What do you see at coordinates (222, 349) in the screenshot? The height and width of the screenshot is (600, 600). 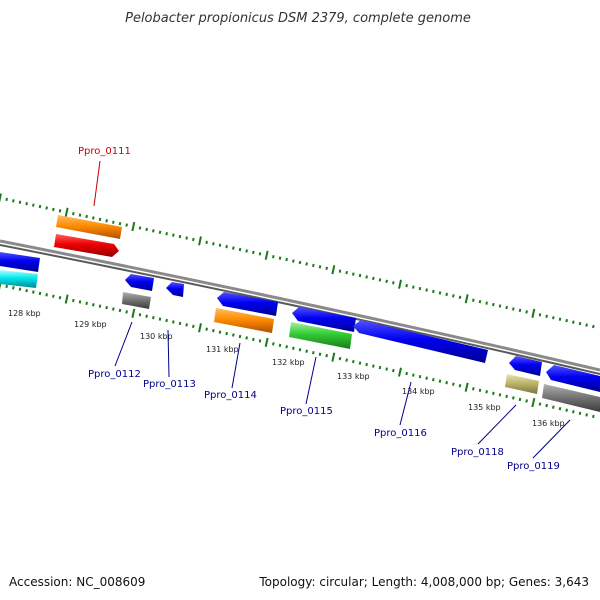 I see `kbp-label: 131 kbp` at bounding box center [222, 349].